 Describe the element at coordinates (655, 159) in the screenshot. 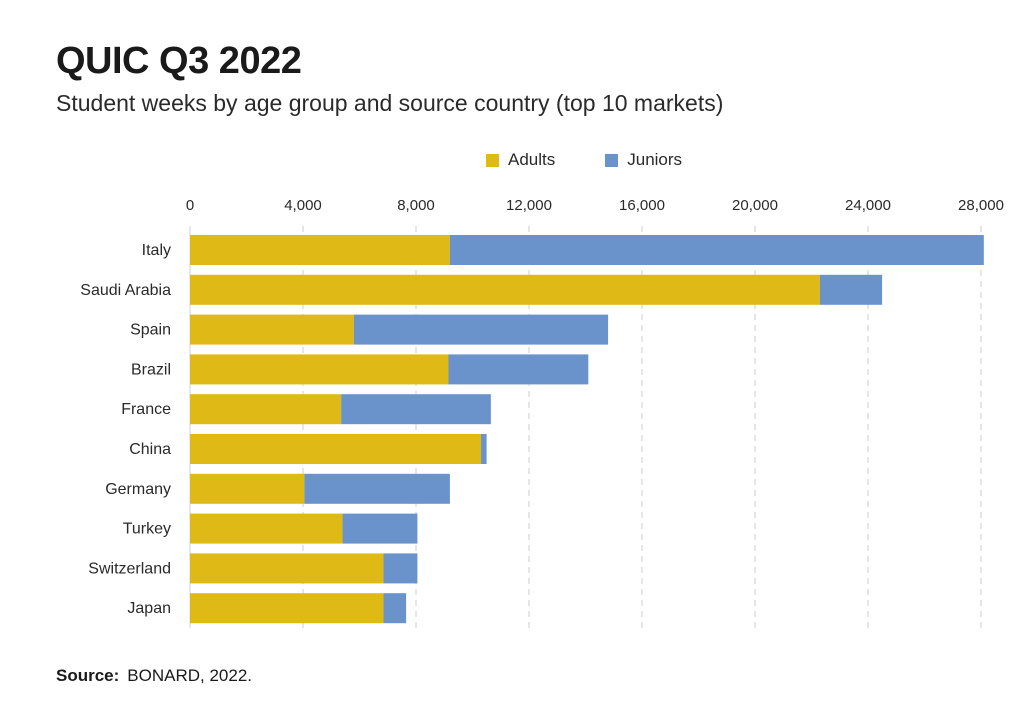

I see `legend-label-juniors: Juniors` at that location.